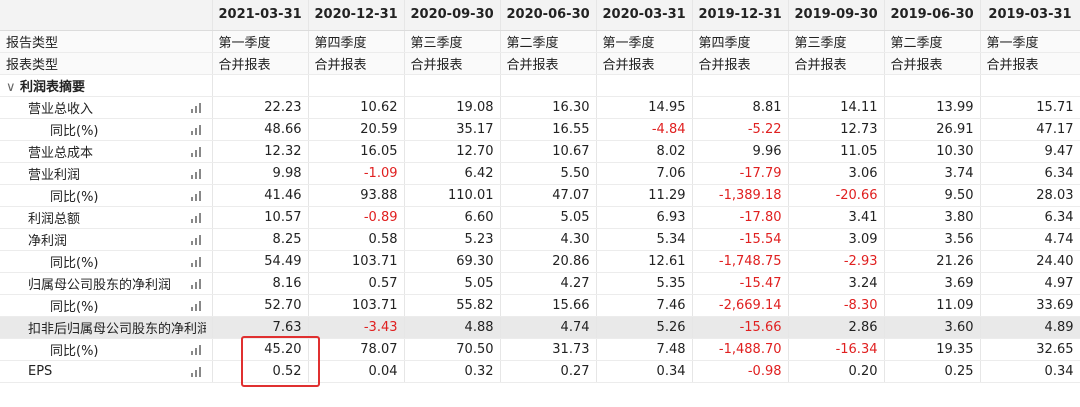  What do you see at coordinates (836, 15) in the screenshot?
I see `column-header-date: 2019-09-30` at bounding box center [836, 15].